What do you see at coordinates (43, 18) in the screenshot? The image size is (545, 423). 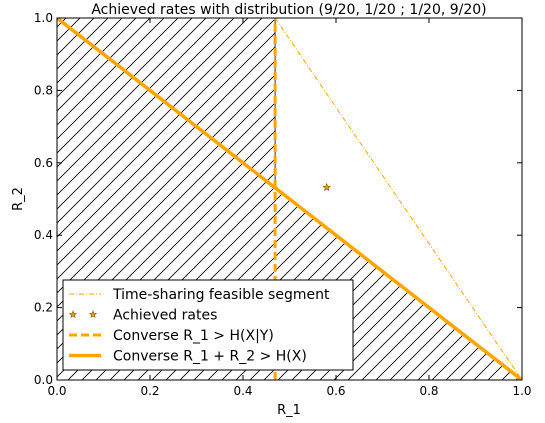 I see `y-tick-label: 1.0` at bounding box center [43, 18].